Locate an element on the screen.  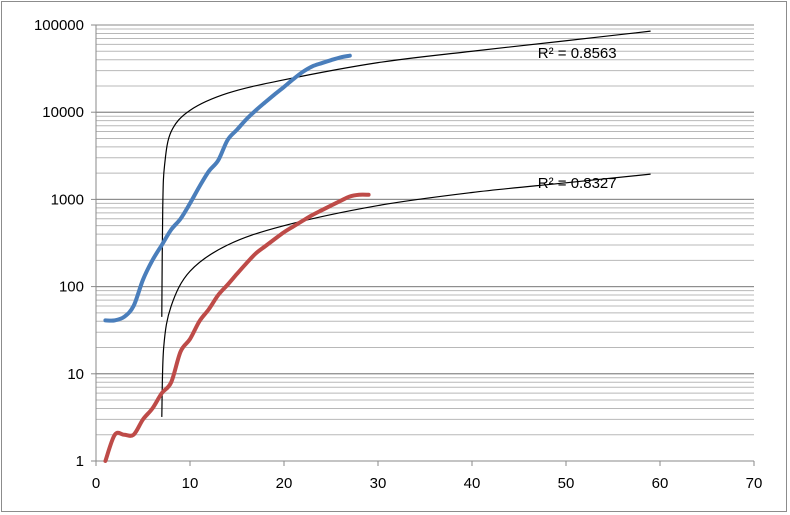
x-tick-label: 20 is located at coordinates (284, 483).